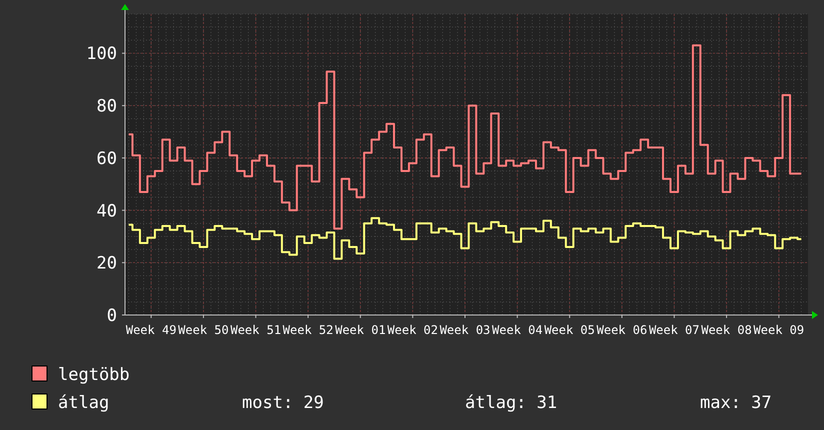 This screenshot has width=824, height=430. I want to click on x-tick-label: Week 08, so click(726, 330).